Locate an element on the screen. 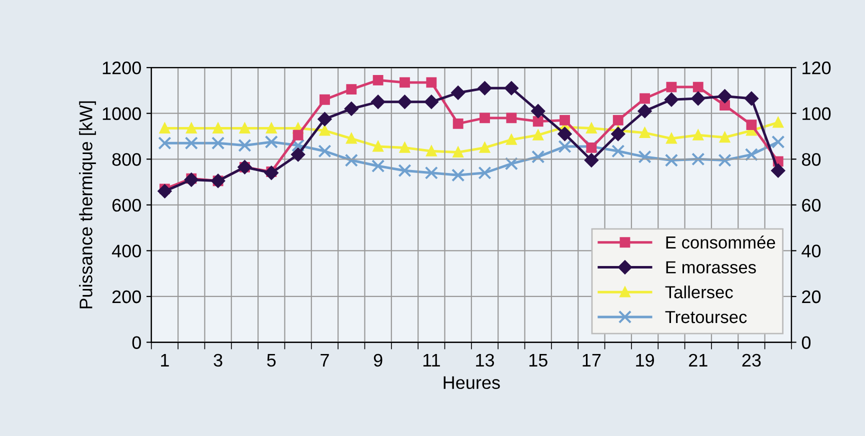 The image size is (865, 436). y-tick-label: 400 is located at coordinates (126, 251).